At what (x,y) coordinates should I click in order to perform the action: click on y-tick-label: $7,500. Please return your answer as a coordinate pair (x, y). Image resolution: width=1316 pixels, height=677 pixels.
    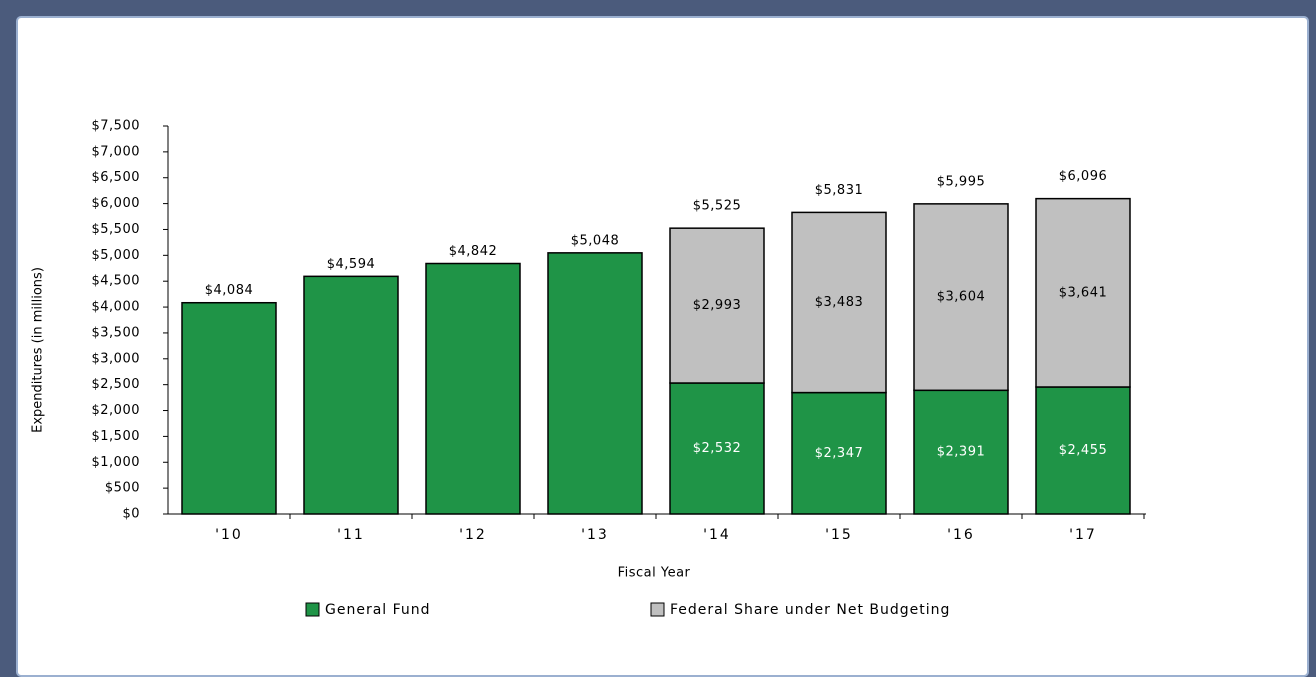
    Looking at the image, I should click on (116, 126).